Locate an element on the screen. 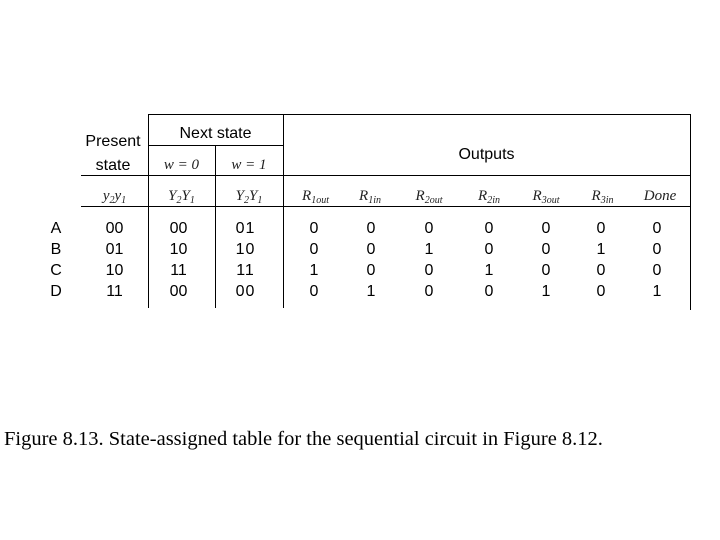 The image size is (720, 540). output-name-r3out: R3out is located at coordinates (546, 197).